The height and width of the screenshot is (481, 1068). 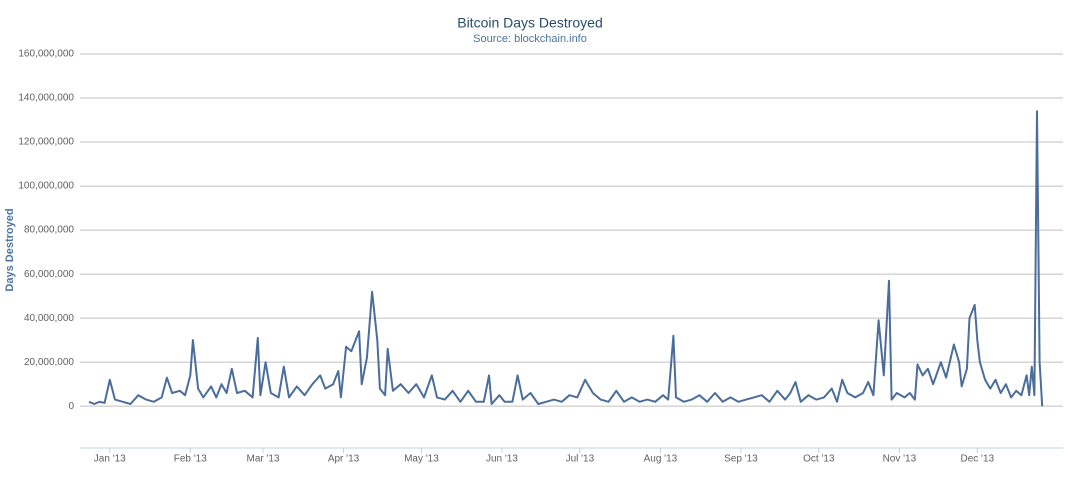 I want to click on chart-title: Bitcoin Days Destroyed, so click(x=530, y=23).